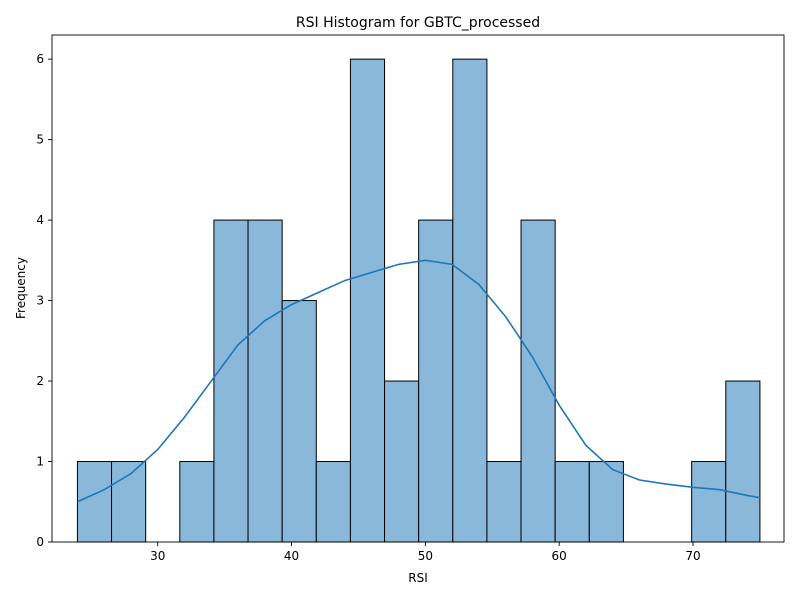 The image size is (800, 600). I want to click on y-tick-label: 5, so click(40, 140).